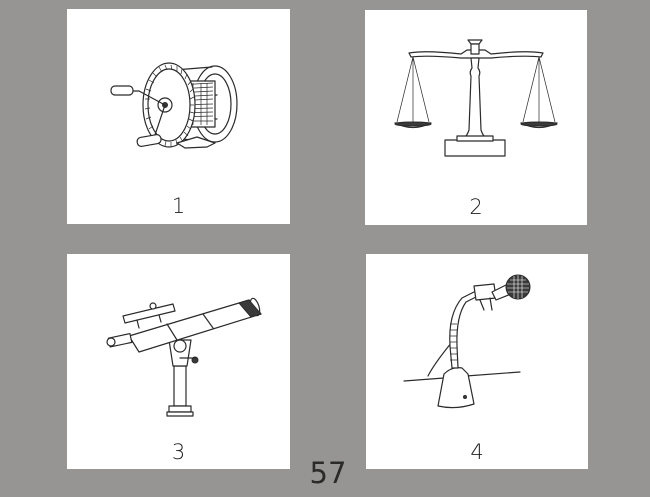 Image resolution: width=650 pixels, height=497 pixels. Describe the element at coordinates (476, 98) in the screenshot. I see `balance-scale-icon` at that location.